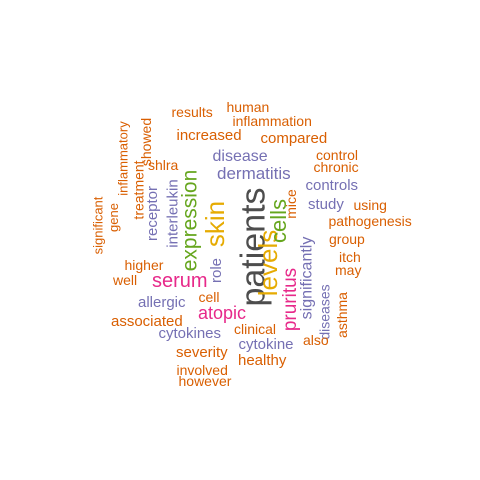 This screenshot has height=480, width=480. Describe the element at coordinates (262, 360) in the screenshot. I see `word-healthy: healthy` at that location.